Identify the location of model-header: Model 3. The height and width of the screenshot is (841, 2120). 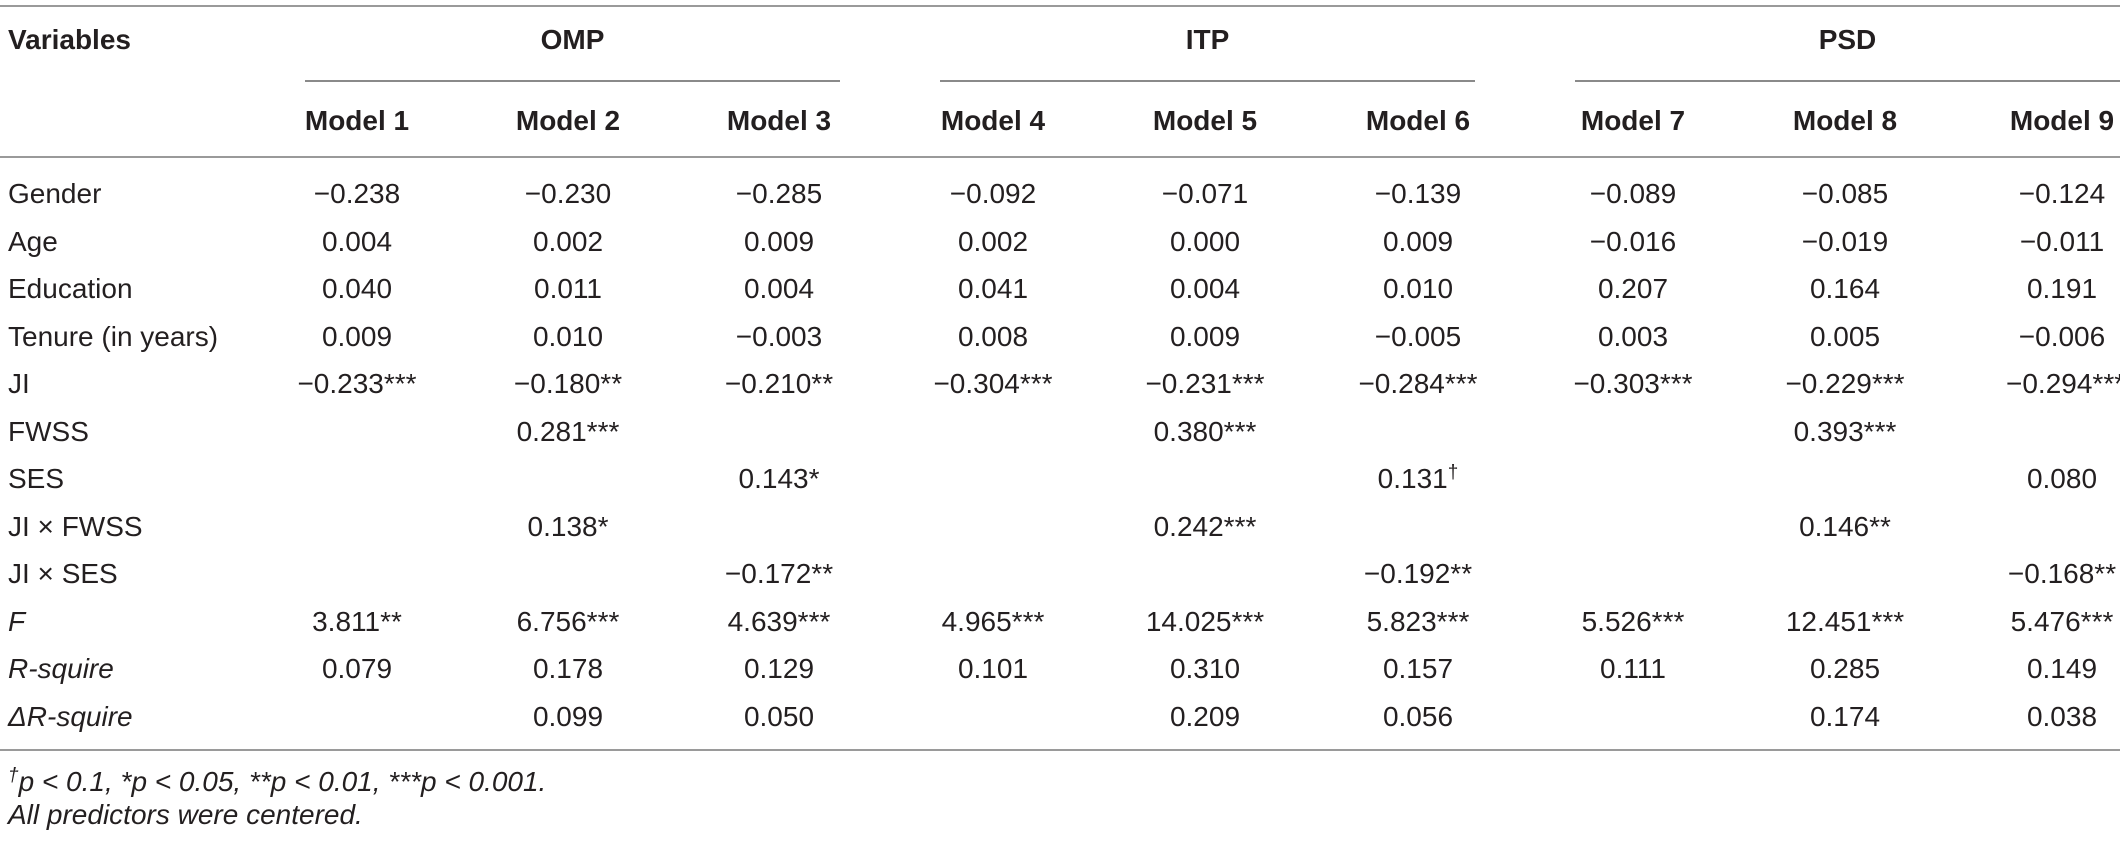
(779, 120).